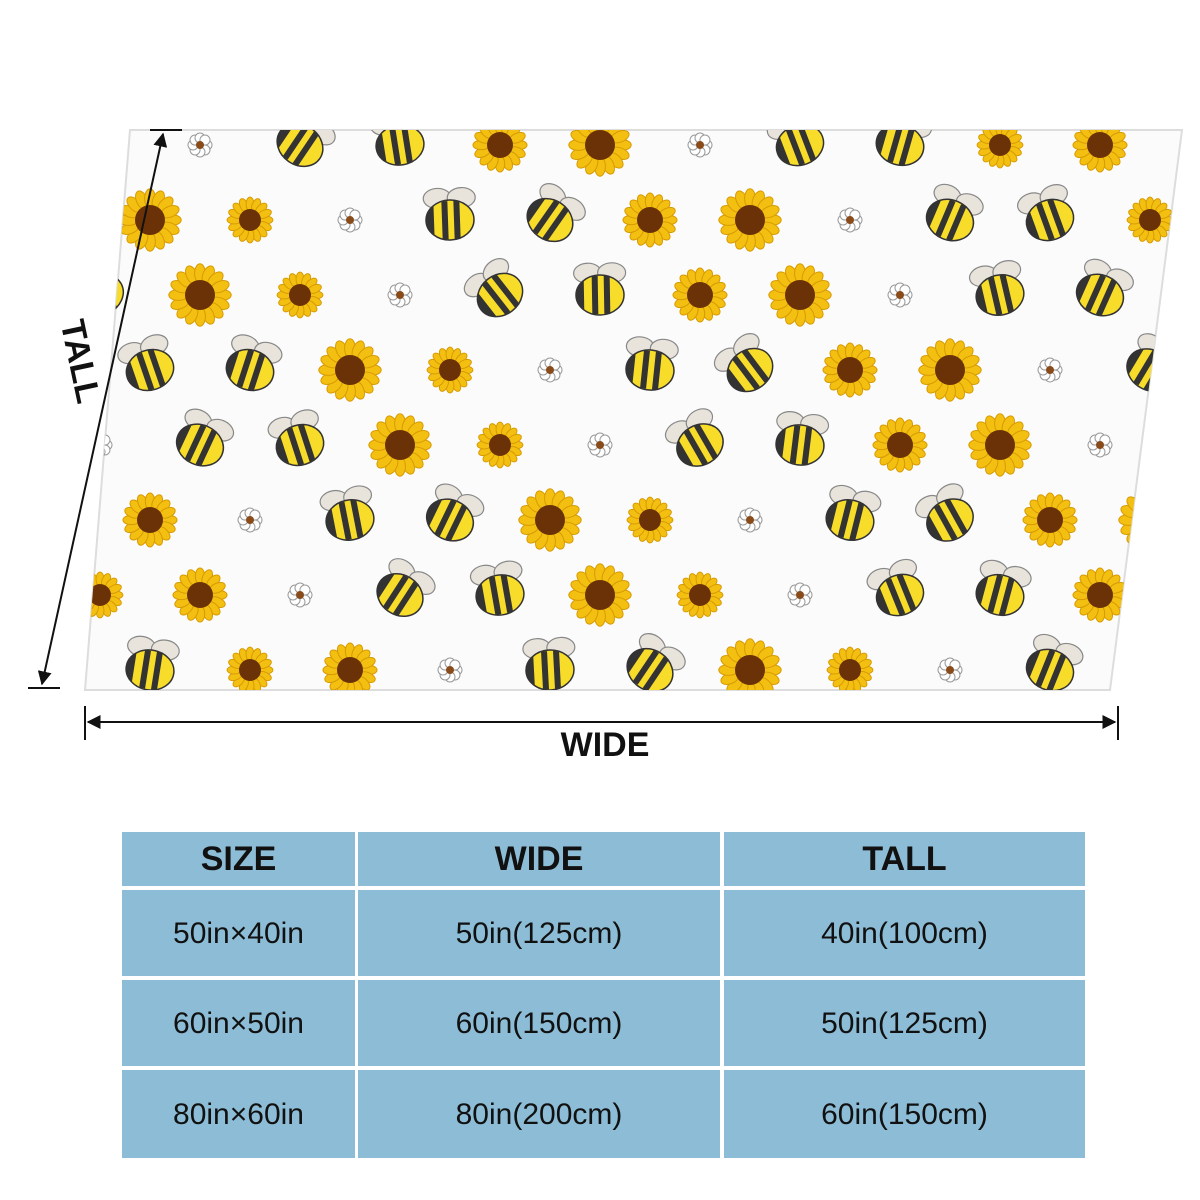 Image resolution: width=1200 pixels, height=1200 pixels. Describe the element at coordinates (102, 409) in the screenshot. I see `tall-arrow` at that location.